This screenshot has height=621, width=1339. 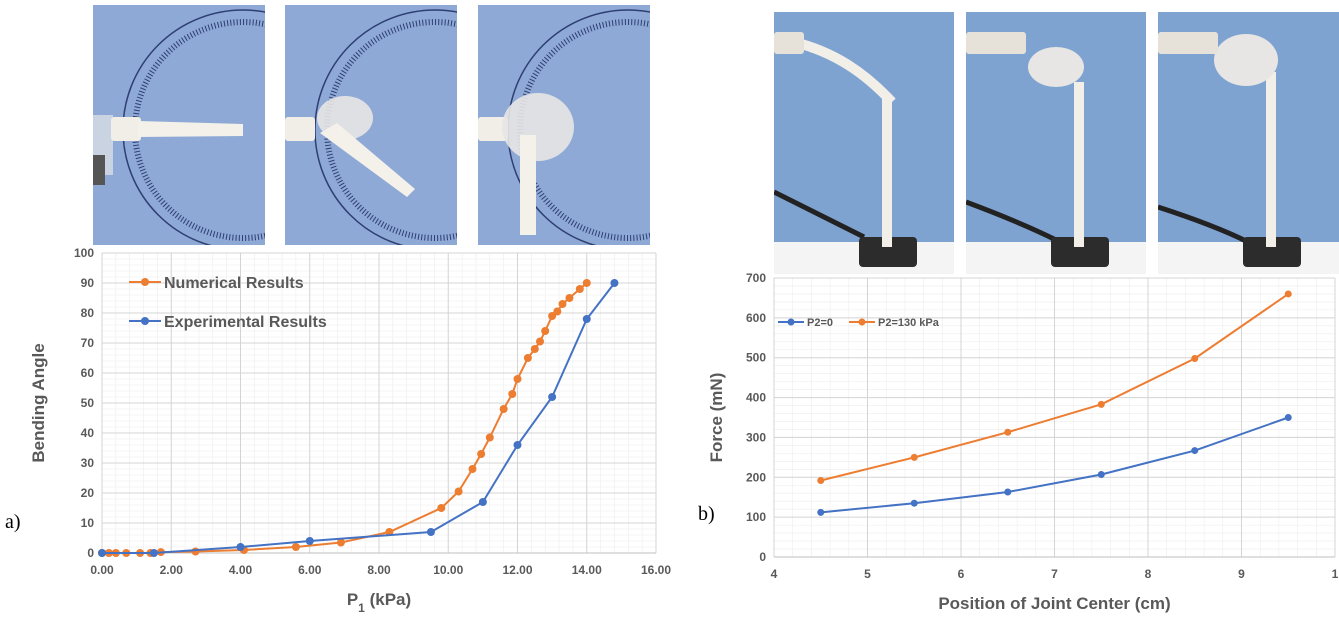 I want to click on legend-label: Numerical Results, so click(x=234, y=283).